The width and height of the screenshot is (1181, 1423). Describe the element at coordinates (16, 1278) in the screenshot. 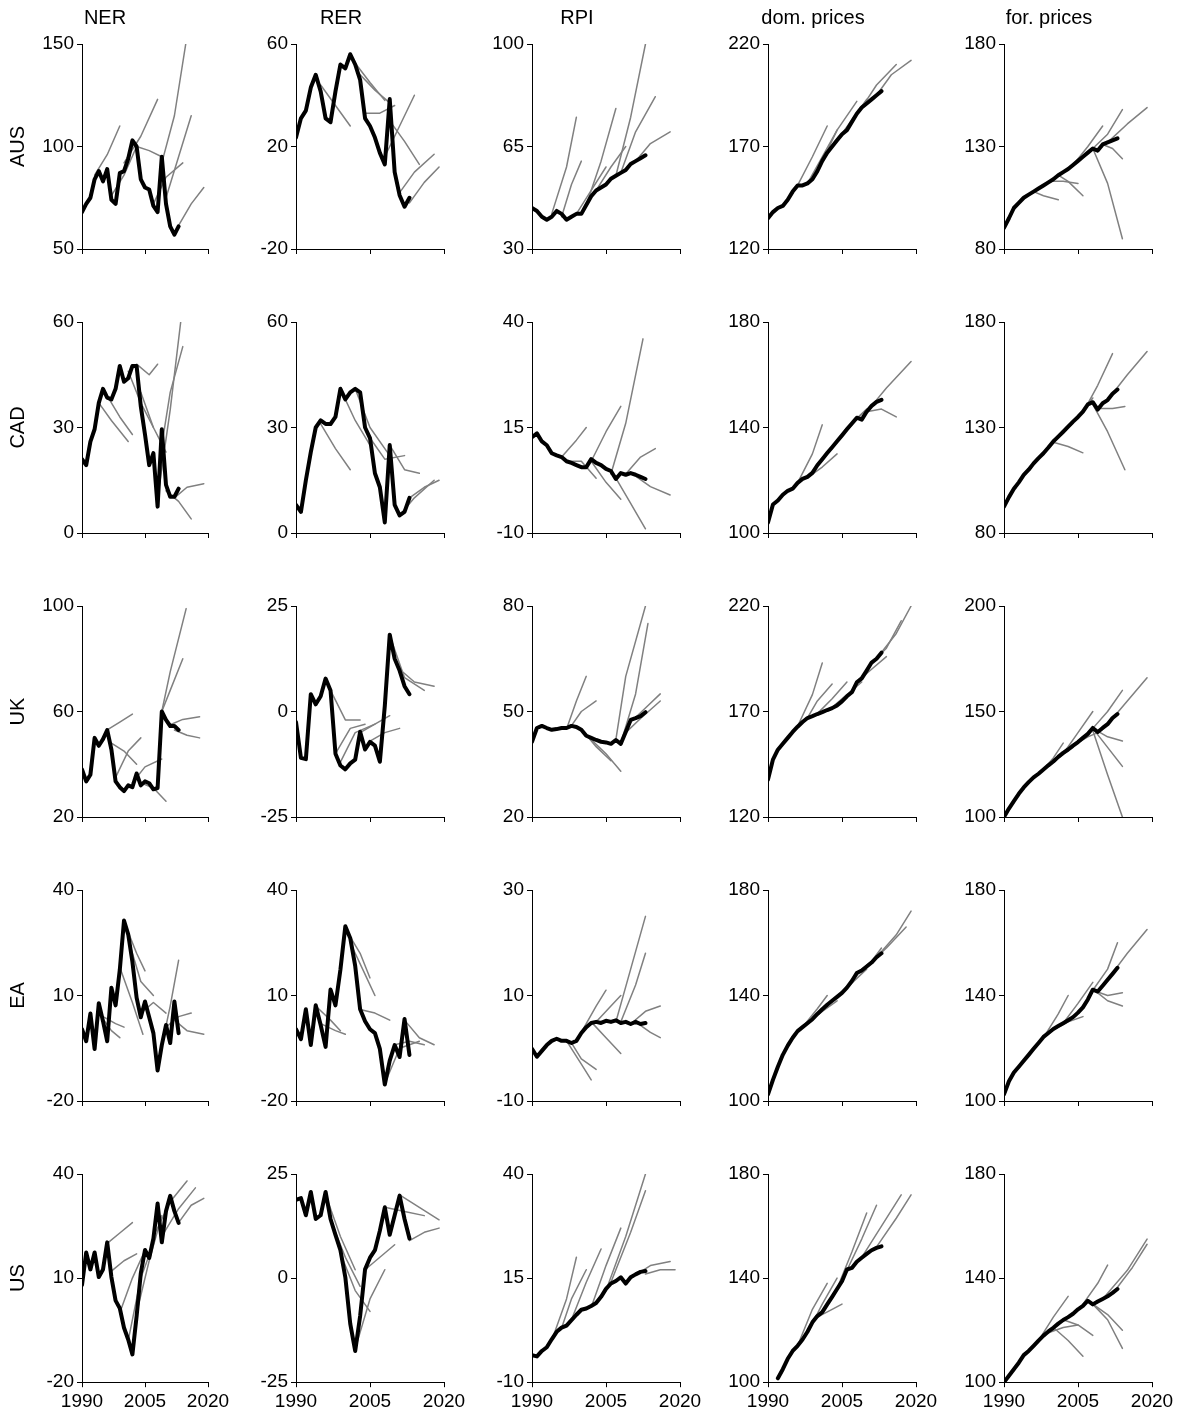

I see `y-axis-title: US` at that location.